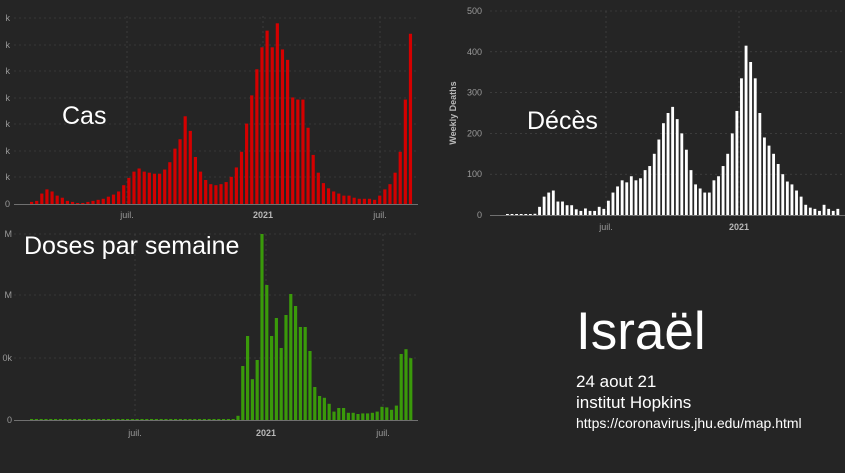 The width and height of the screenshot is (845, 473). What do you see at coordinates (379, 215) in the screenshot?
I see `x-tick-label: juil.` at bounding box center [379, 215].